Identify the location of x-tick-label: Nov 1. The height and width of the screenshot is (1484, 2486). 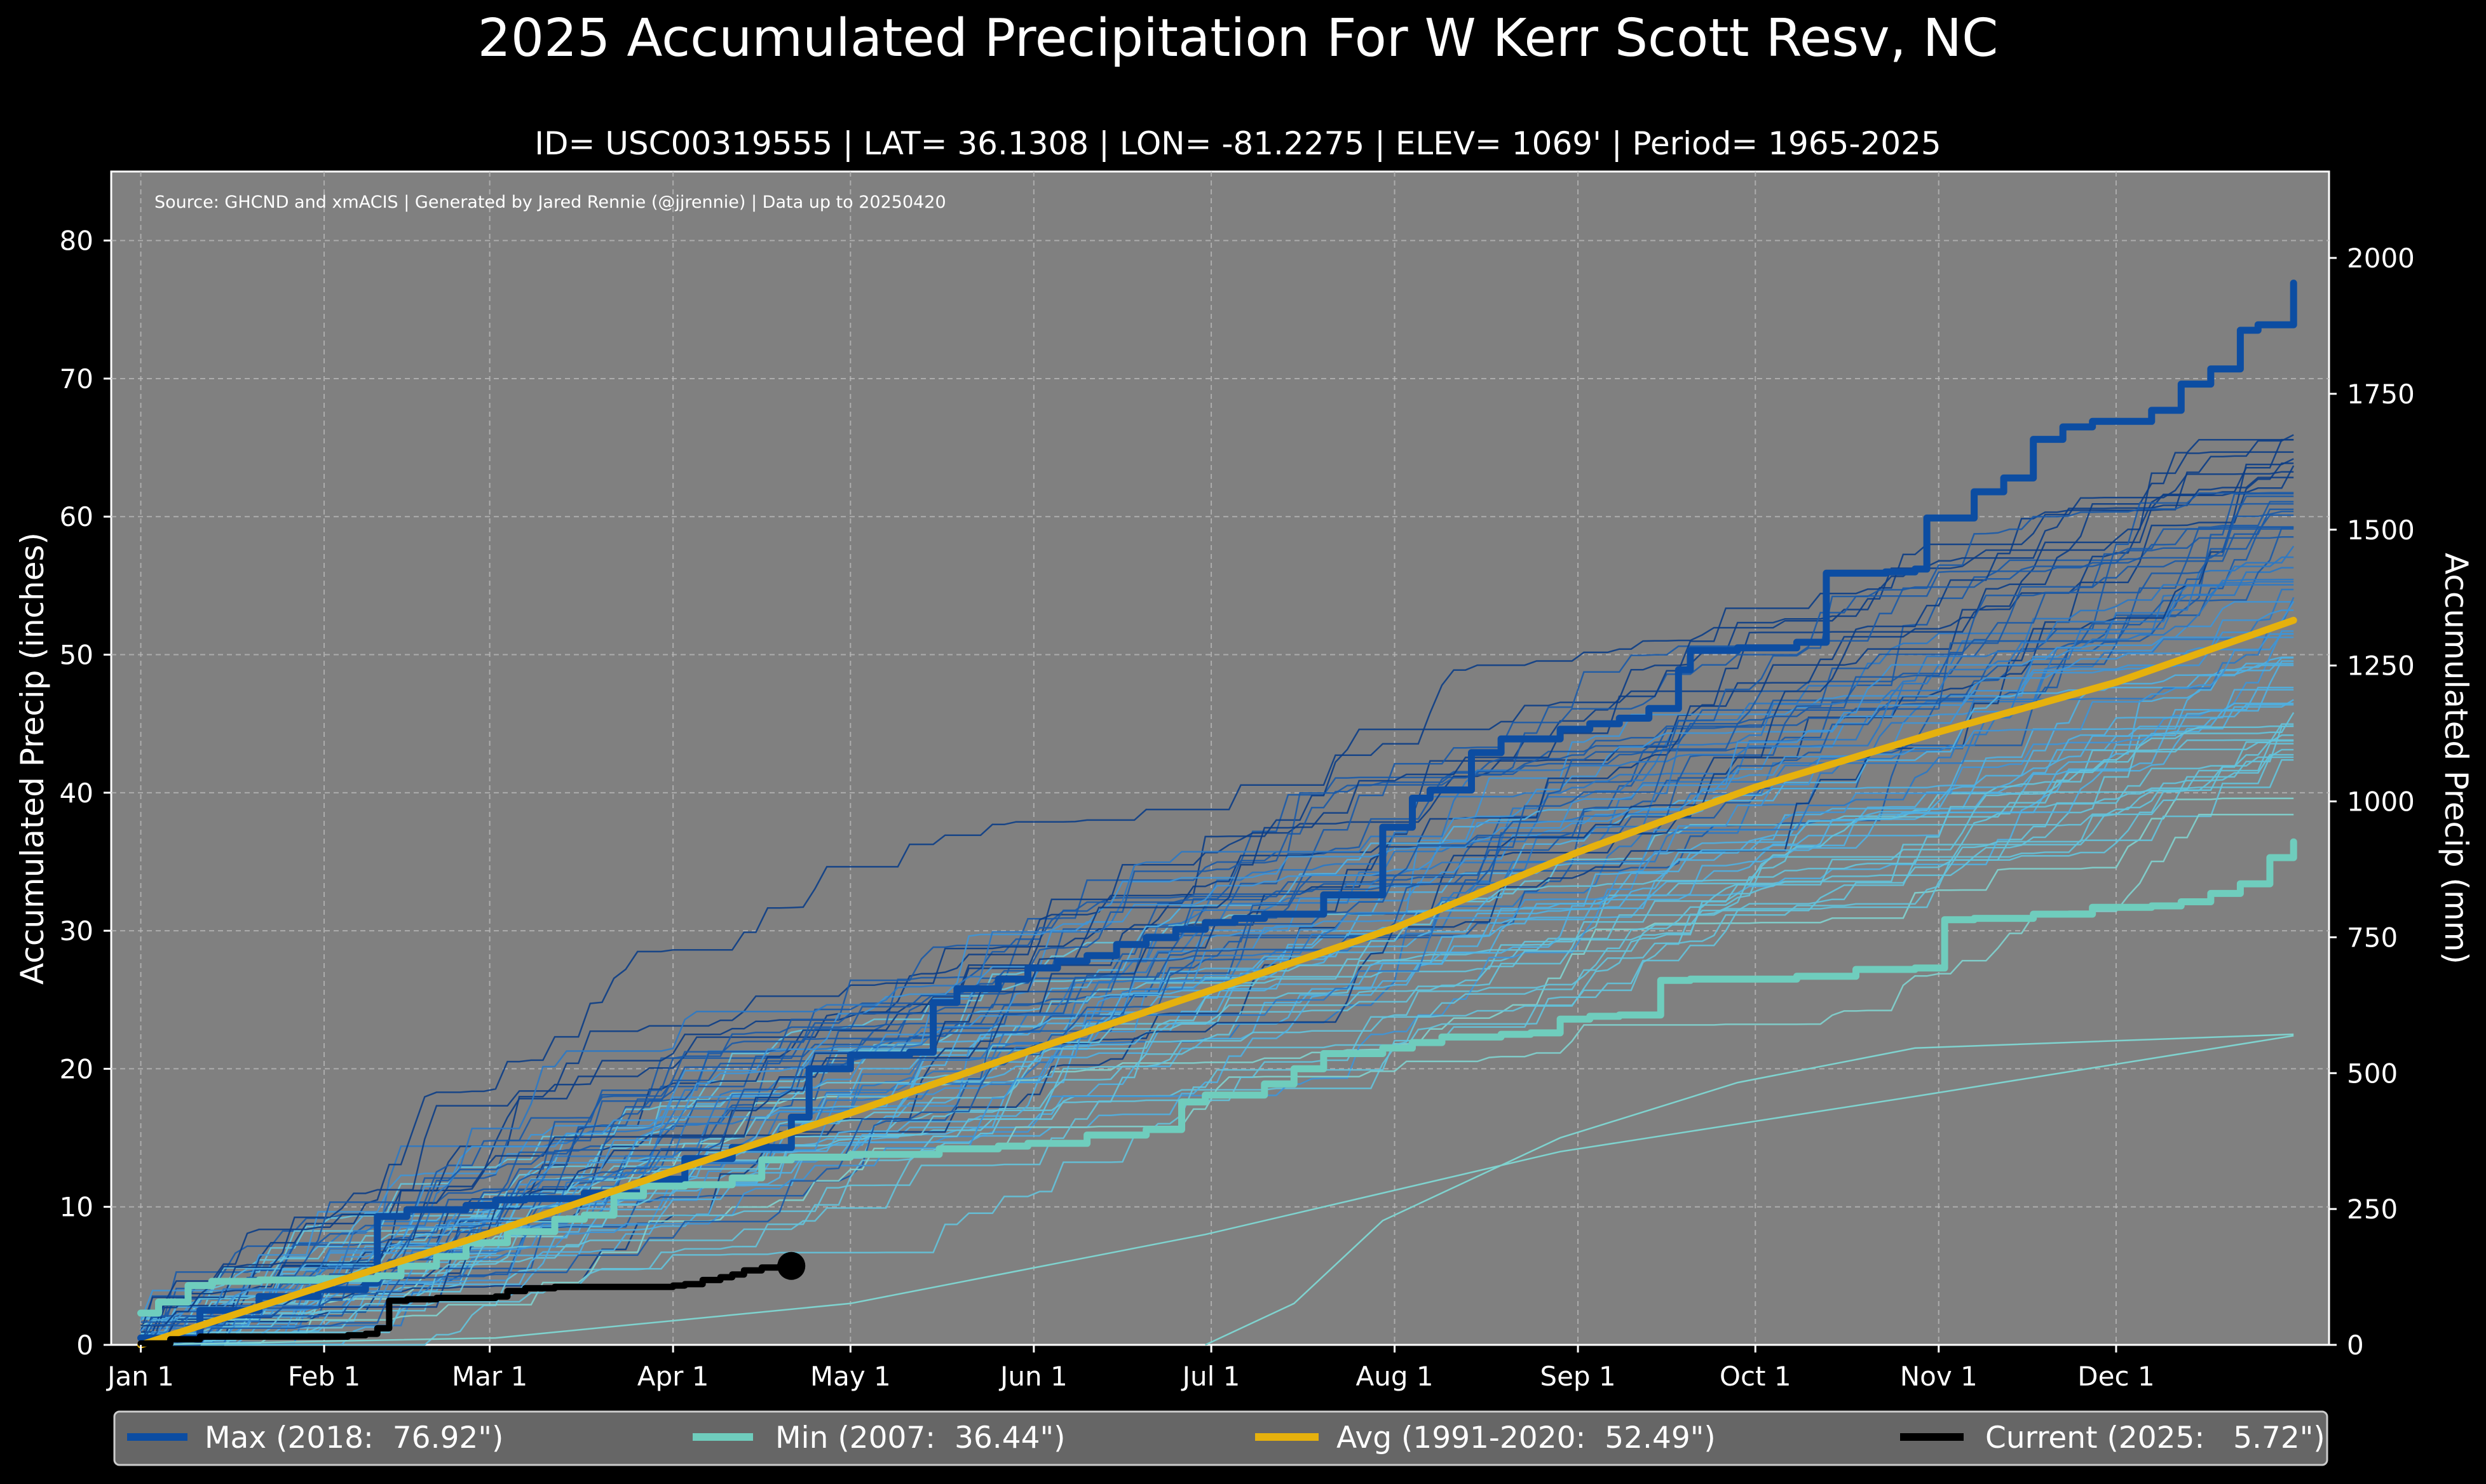
(1939, 1376).